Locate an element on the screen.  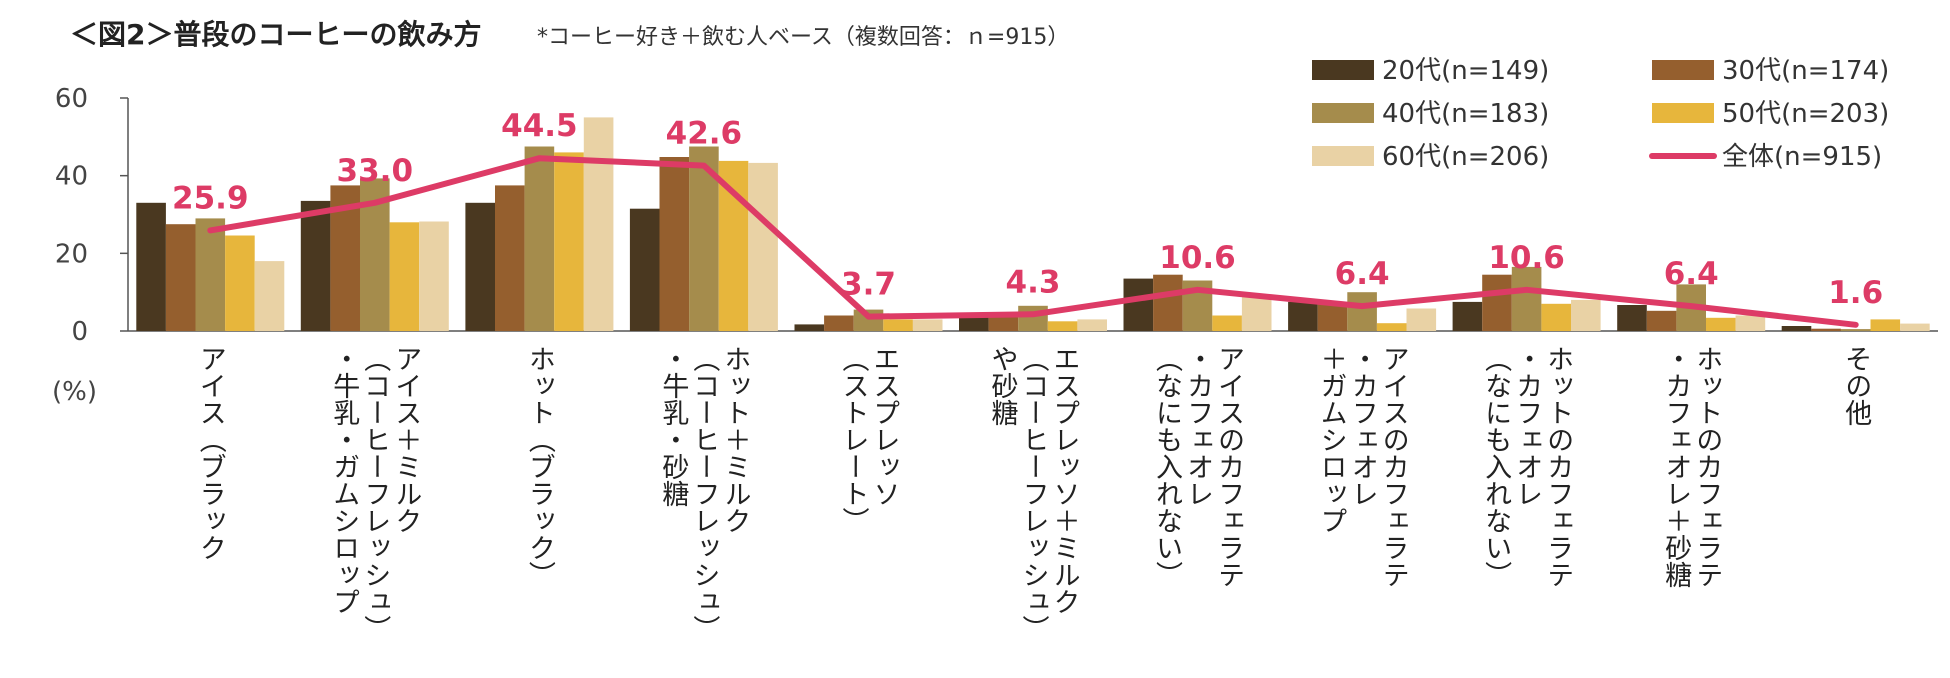
y-axis-label: (%) is located at coordinates (74, 392).